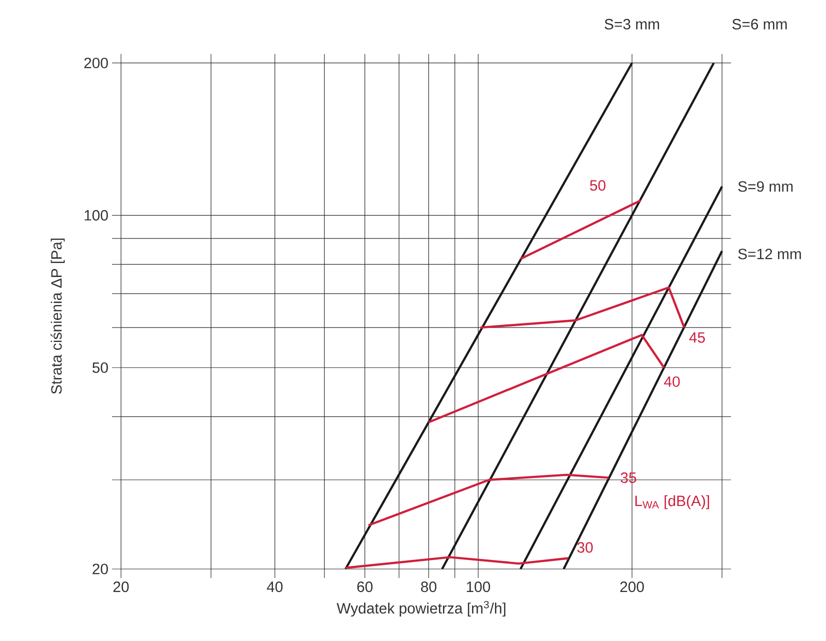  Describe the element at coordinates (478, 587) in the screenshot. I see `x-tick-label: 100` at that location.